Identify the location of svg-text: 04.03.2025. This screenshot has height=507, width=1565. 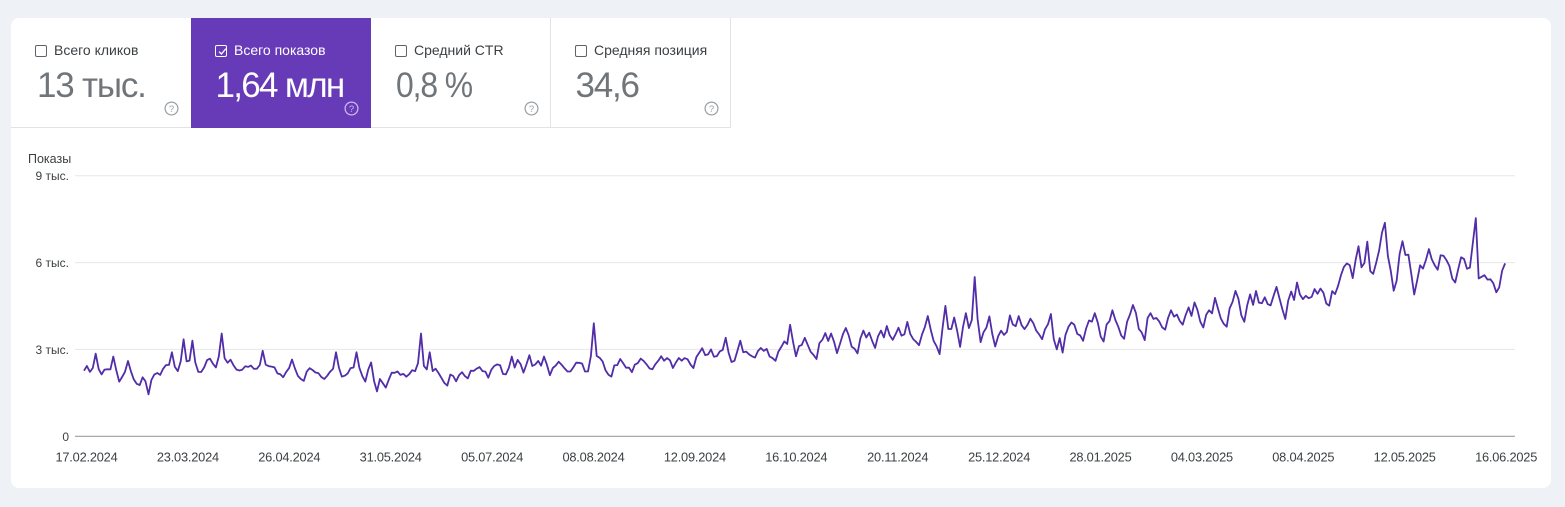
(1202, 457).